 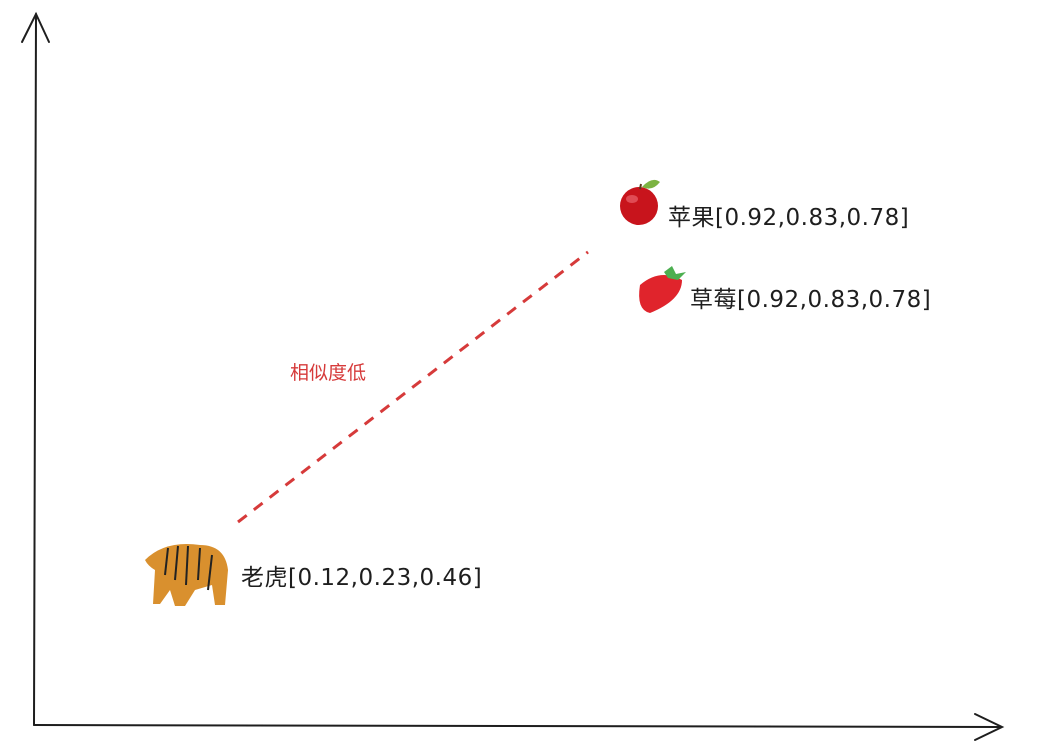 I want to click on apple-name: 苹果, so click(x=691, y=218).